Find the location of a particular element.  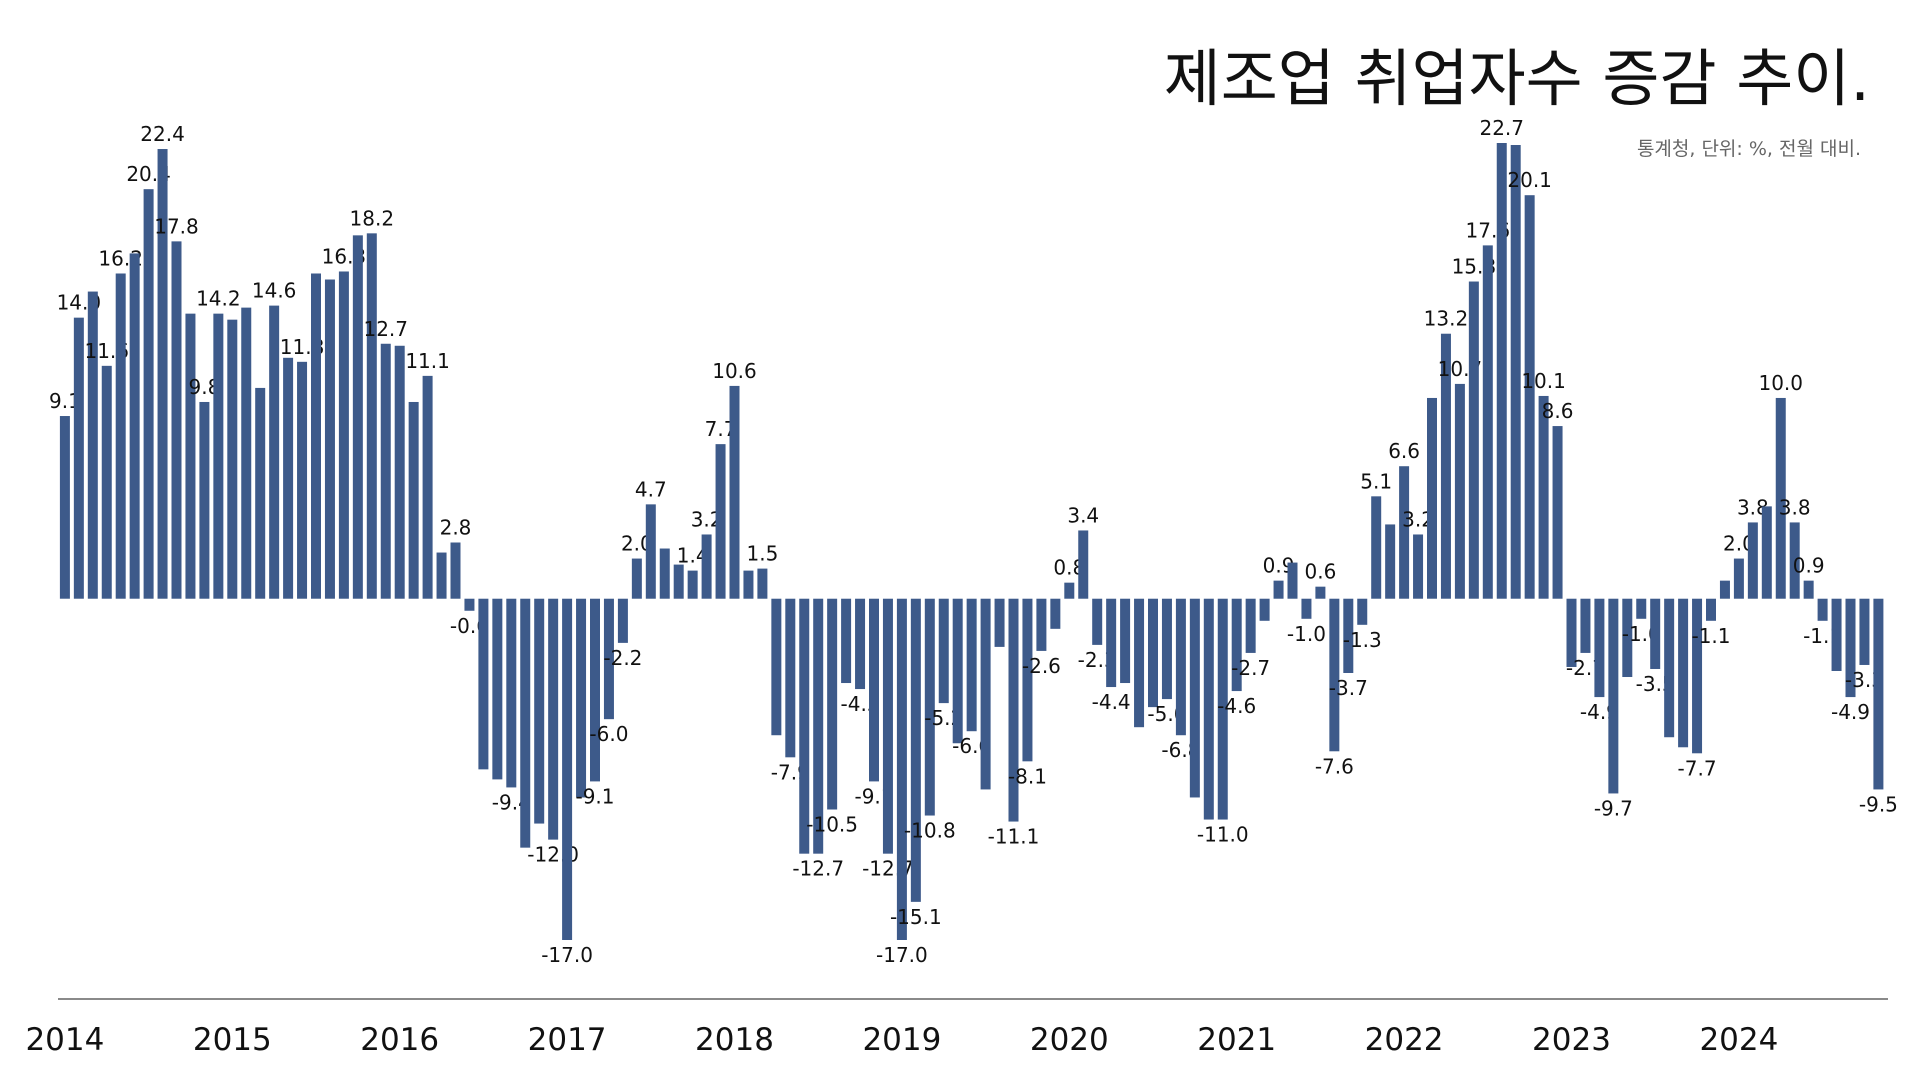

value-label: 22.4 is located at coordinates (162, 134).